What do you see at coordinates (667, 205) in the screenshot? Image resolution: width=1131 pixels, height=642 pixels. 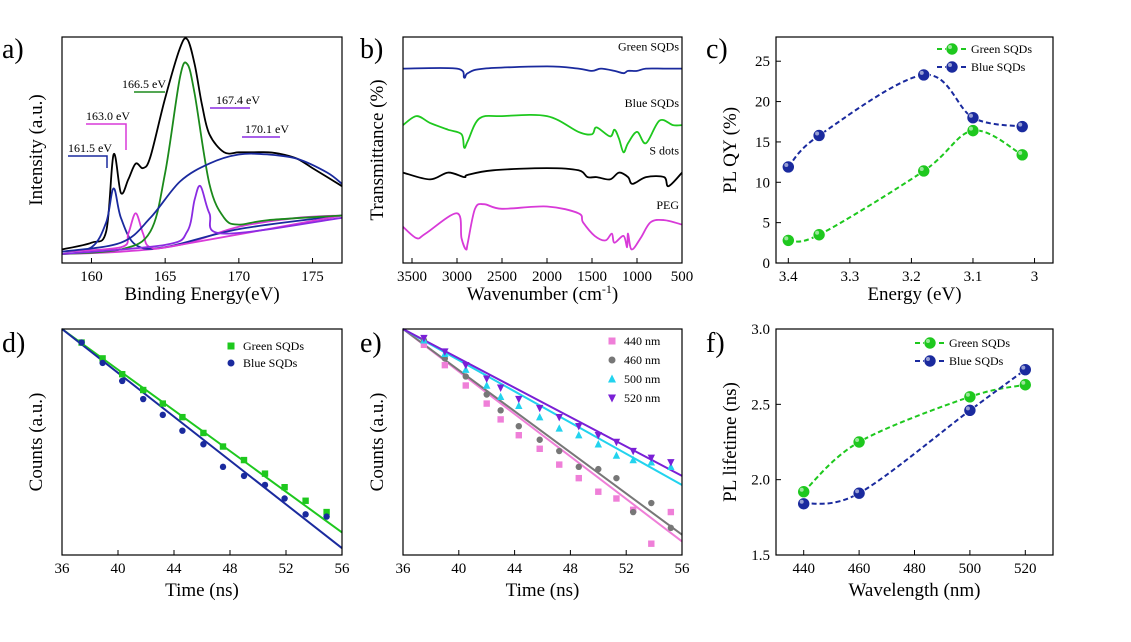 I see `series-label: PEG` at bounding box center [667, 205].